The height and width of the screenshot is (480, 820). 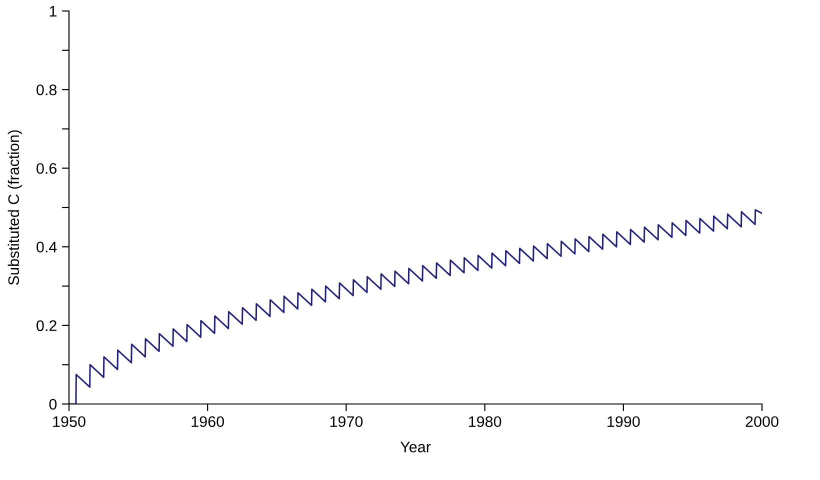 What do you see at coordinates (15, 207) in the screenshot?
I see `y-axis-title: Substituted C (fraction)` at bounding box center [15, 207].